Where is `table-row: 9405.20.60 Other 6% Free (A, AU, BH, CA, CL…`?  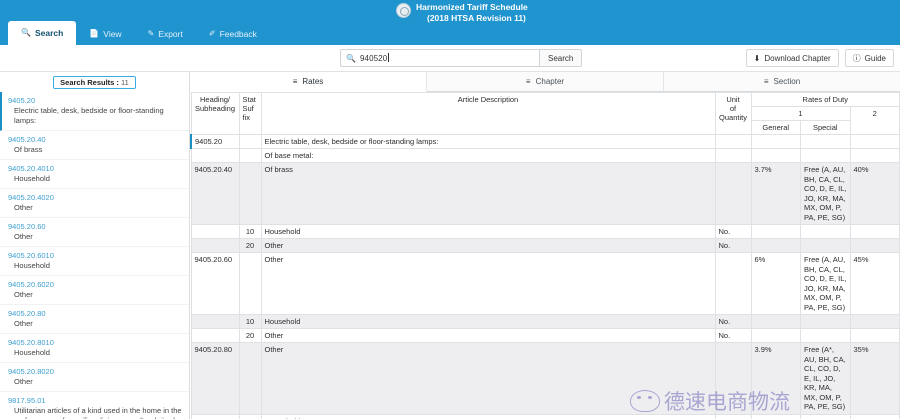 table-row: 9405.20.60 Other 6% Free (A, AU, BH, CA, CL… is located at coordinates (545, 283).